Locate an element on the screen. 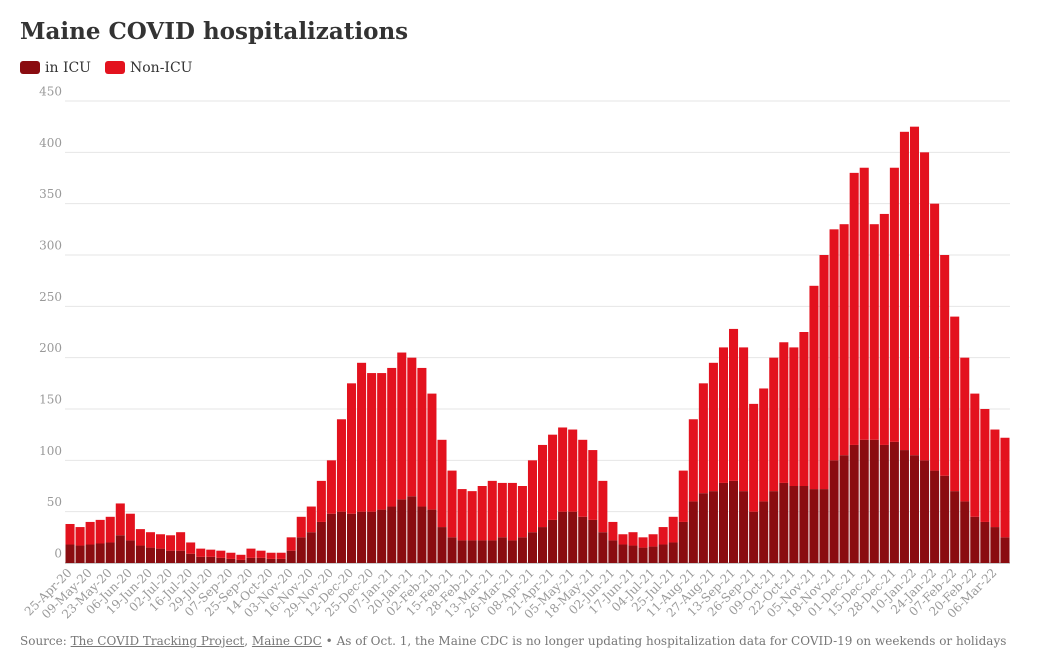 This screenshot has width=1040, height=669. y-tick-label: 150 is located at coordinates (50, 400).